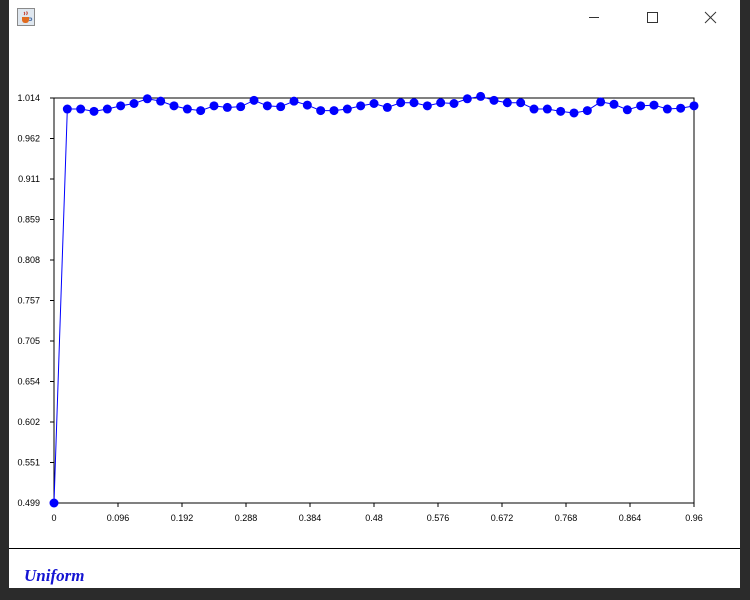 This screenshot has height=600, width=750. I want to click on x-tick-label: 0.48, so click(374, 518).